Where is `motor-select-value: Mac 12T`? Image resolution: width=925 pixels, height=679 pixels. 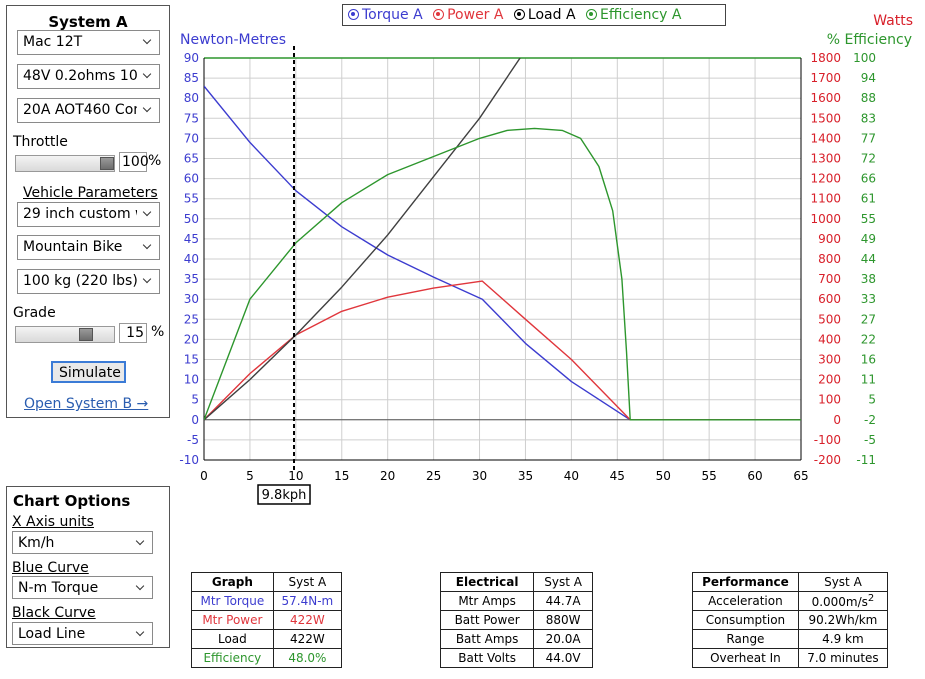 motor-select-value: Mac 12T is located at coordinates (53, 42).